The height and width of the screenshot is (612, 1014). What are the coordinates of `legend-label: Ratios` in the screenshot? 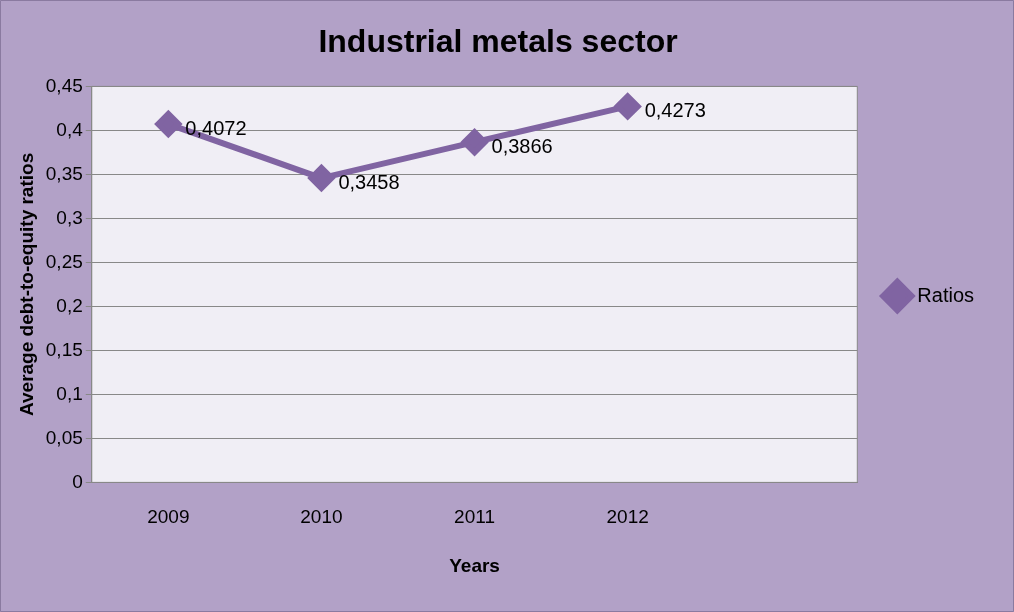 It's located at (946, 294).